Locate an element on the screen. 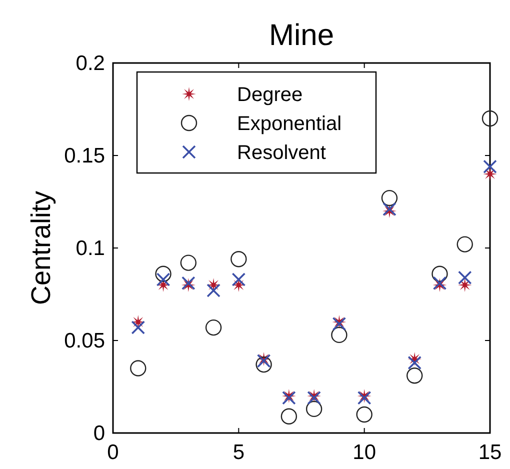 The image size is (510, 469). y-tick-label: 0.15 is located at coordinates (84, 156).